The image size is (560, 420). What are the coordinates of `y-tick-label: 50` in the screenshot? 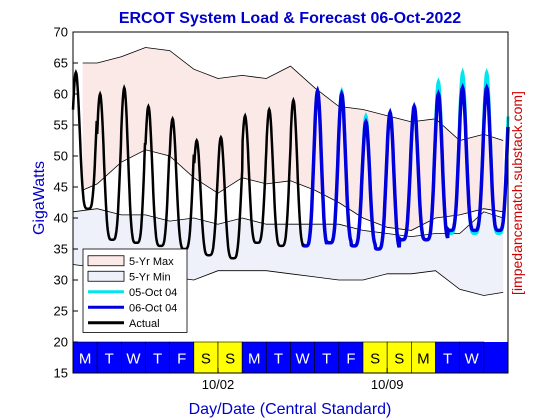 It's located at (61, 156).